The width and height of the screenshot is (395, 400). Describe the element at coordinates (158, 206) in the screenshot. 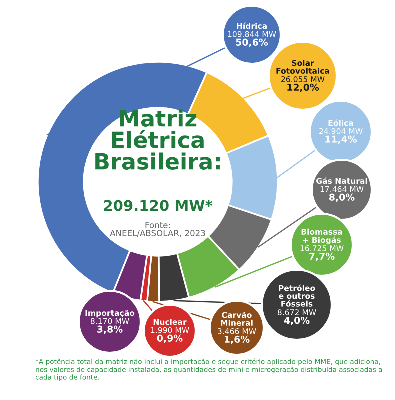

I see `text: 209.120 MW*` at that location.